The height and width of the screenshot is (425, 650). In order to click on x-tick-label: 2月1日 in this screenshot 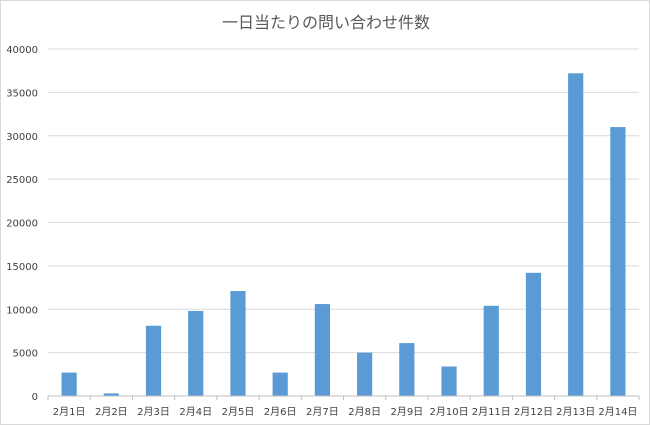, I will do `click(69, 412)`.